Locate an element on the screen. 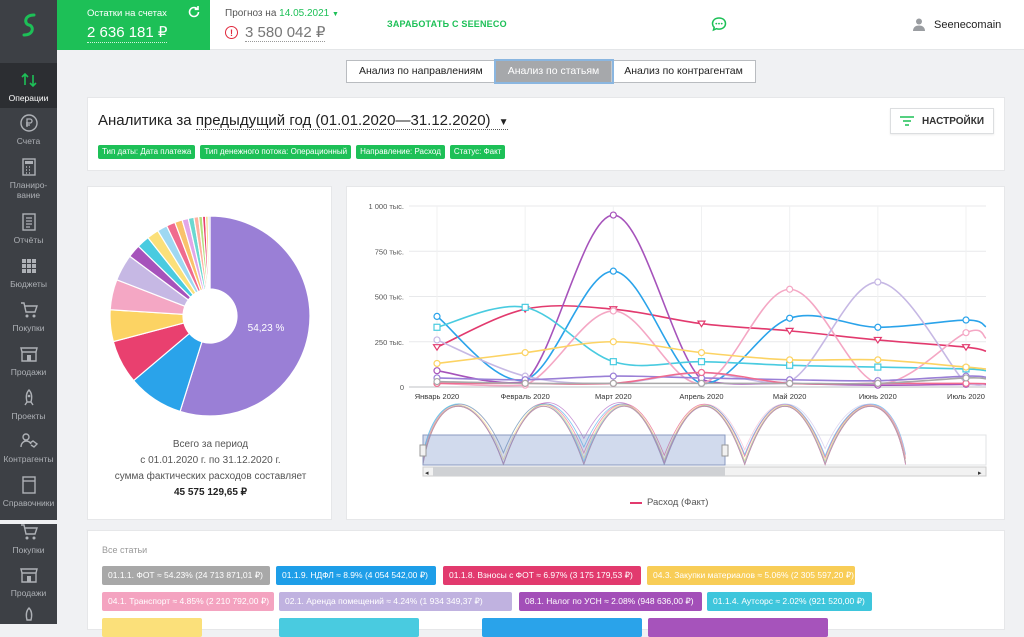  article-tag: 04.1. Транспорт ≈ 4.85% (2 210 792,00 ₽) is located at coordinates (188, 601).